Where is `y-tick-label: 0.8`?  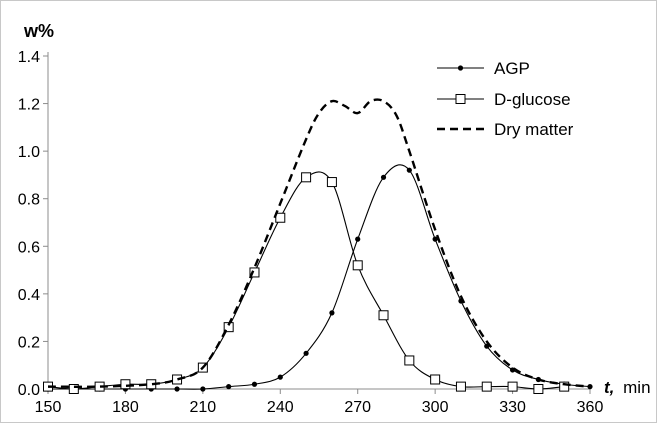
y-tick-label: 0.8 is located at coordinates (29, 200).